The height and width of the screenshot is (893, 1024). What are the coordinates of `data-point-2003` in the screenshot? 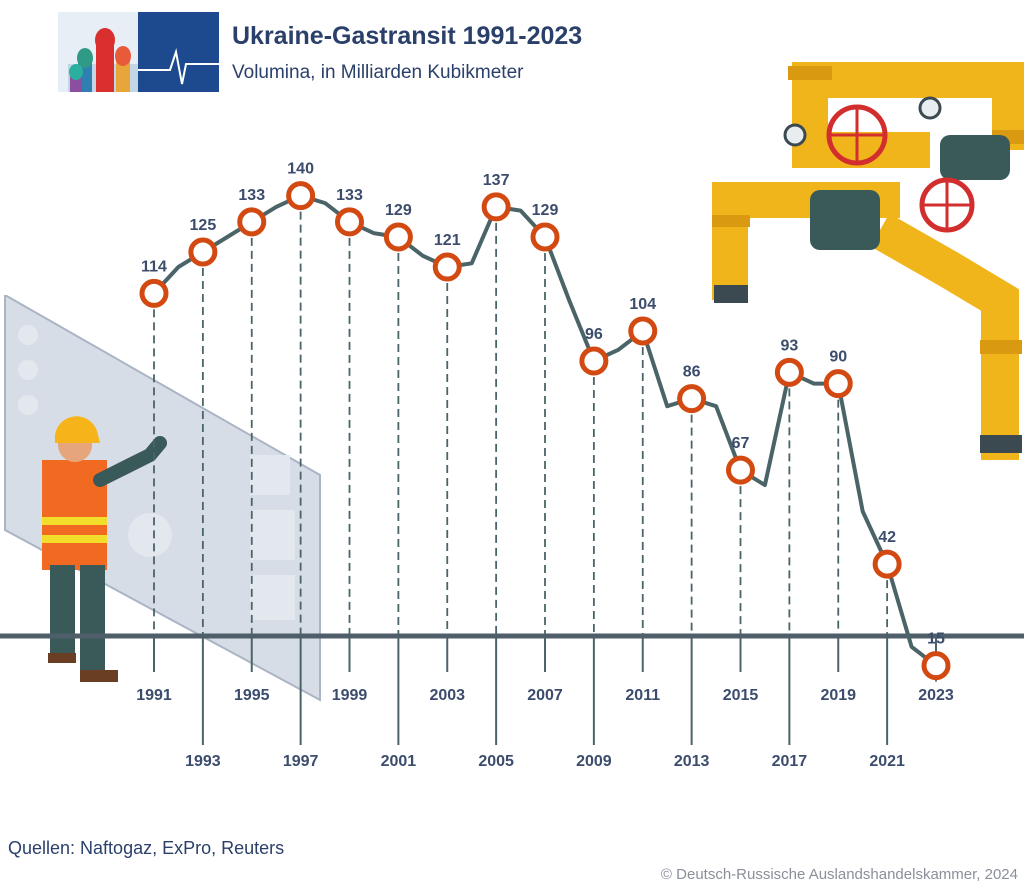 It's located at (447, 267).